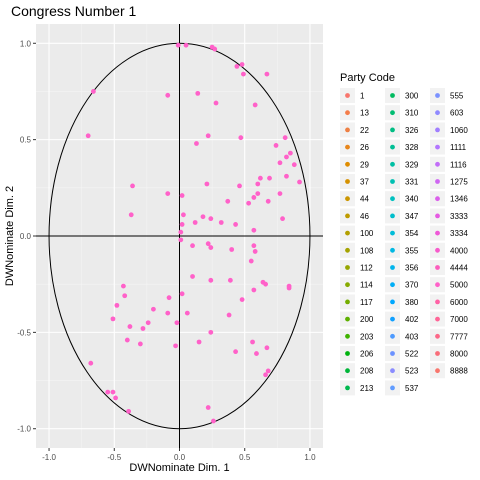 Image resolution: width=480 pixels, height=480 pixels. Describe the element at coordinates (449, 267) in the screenshot. I see `legend-item: 4444` at that location.